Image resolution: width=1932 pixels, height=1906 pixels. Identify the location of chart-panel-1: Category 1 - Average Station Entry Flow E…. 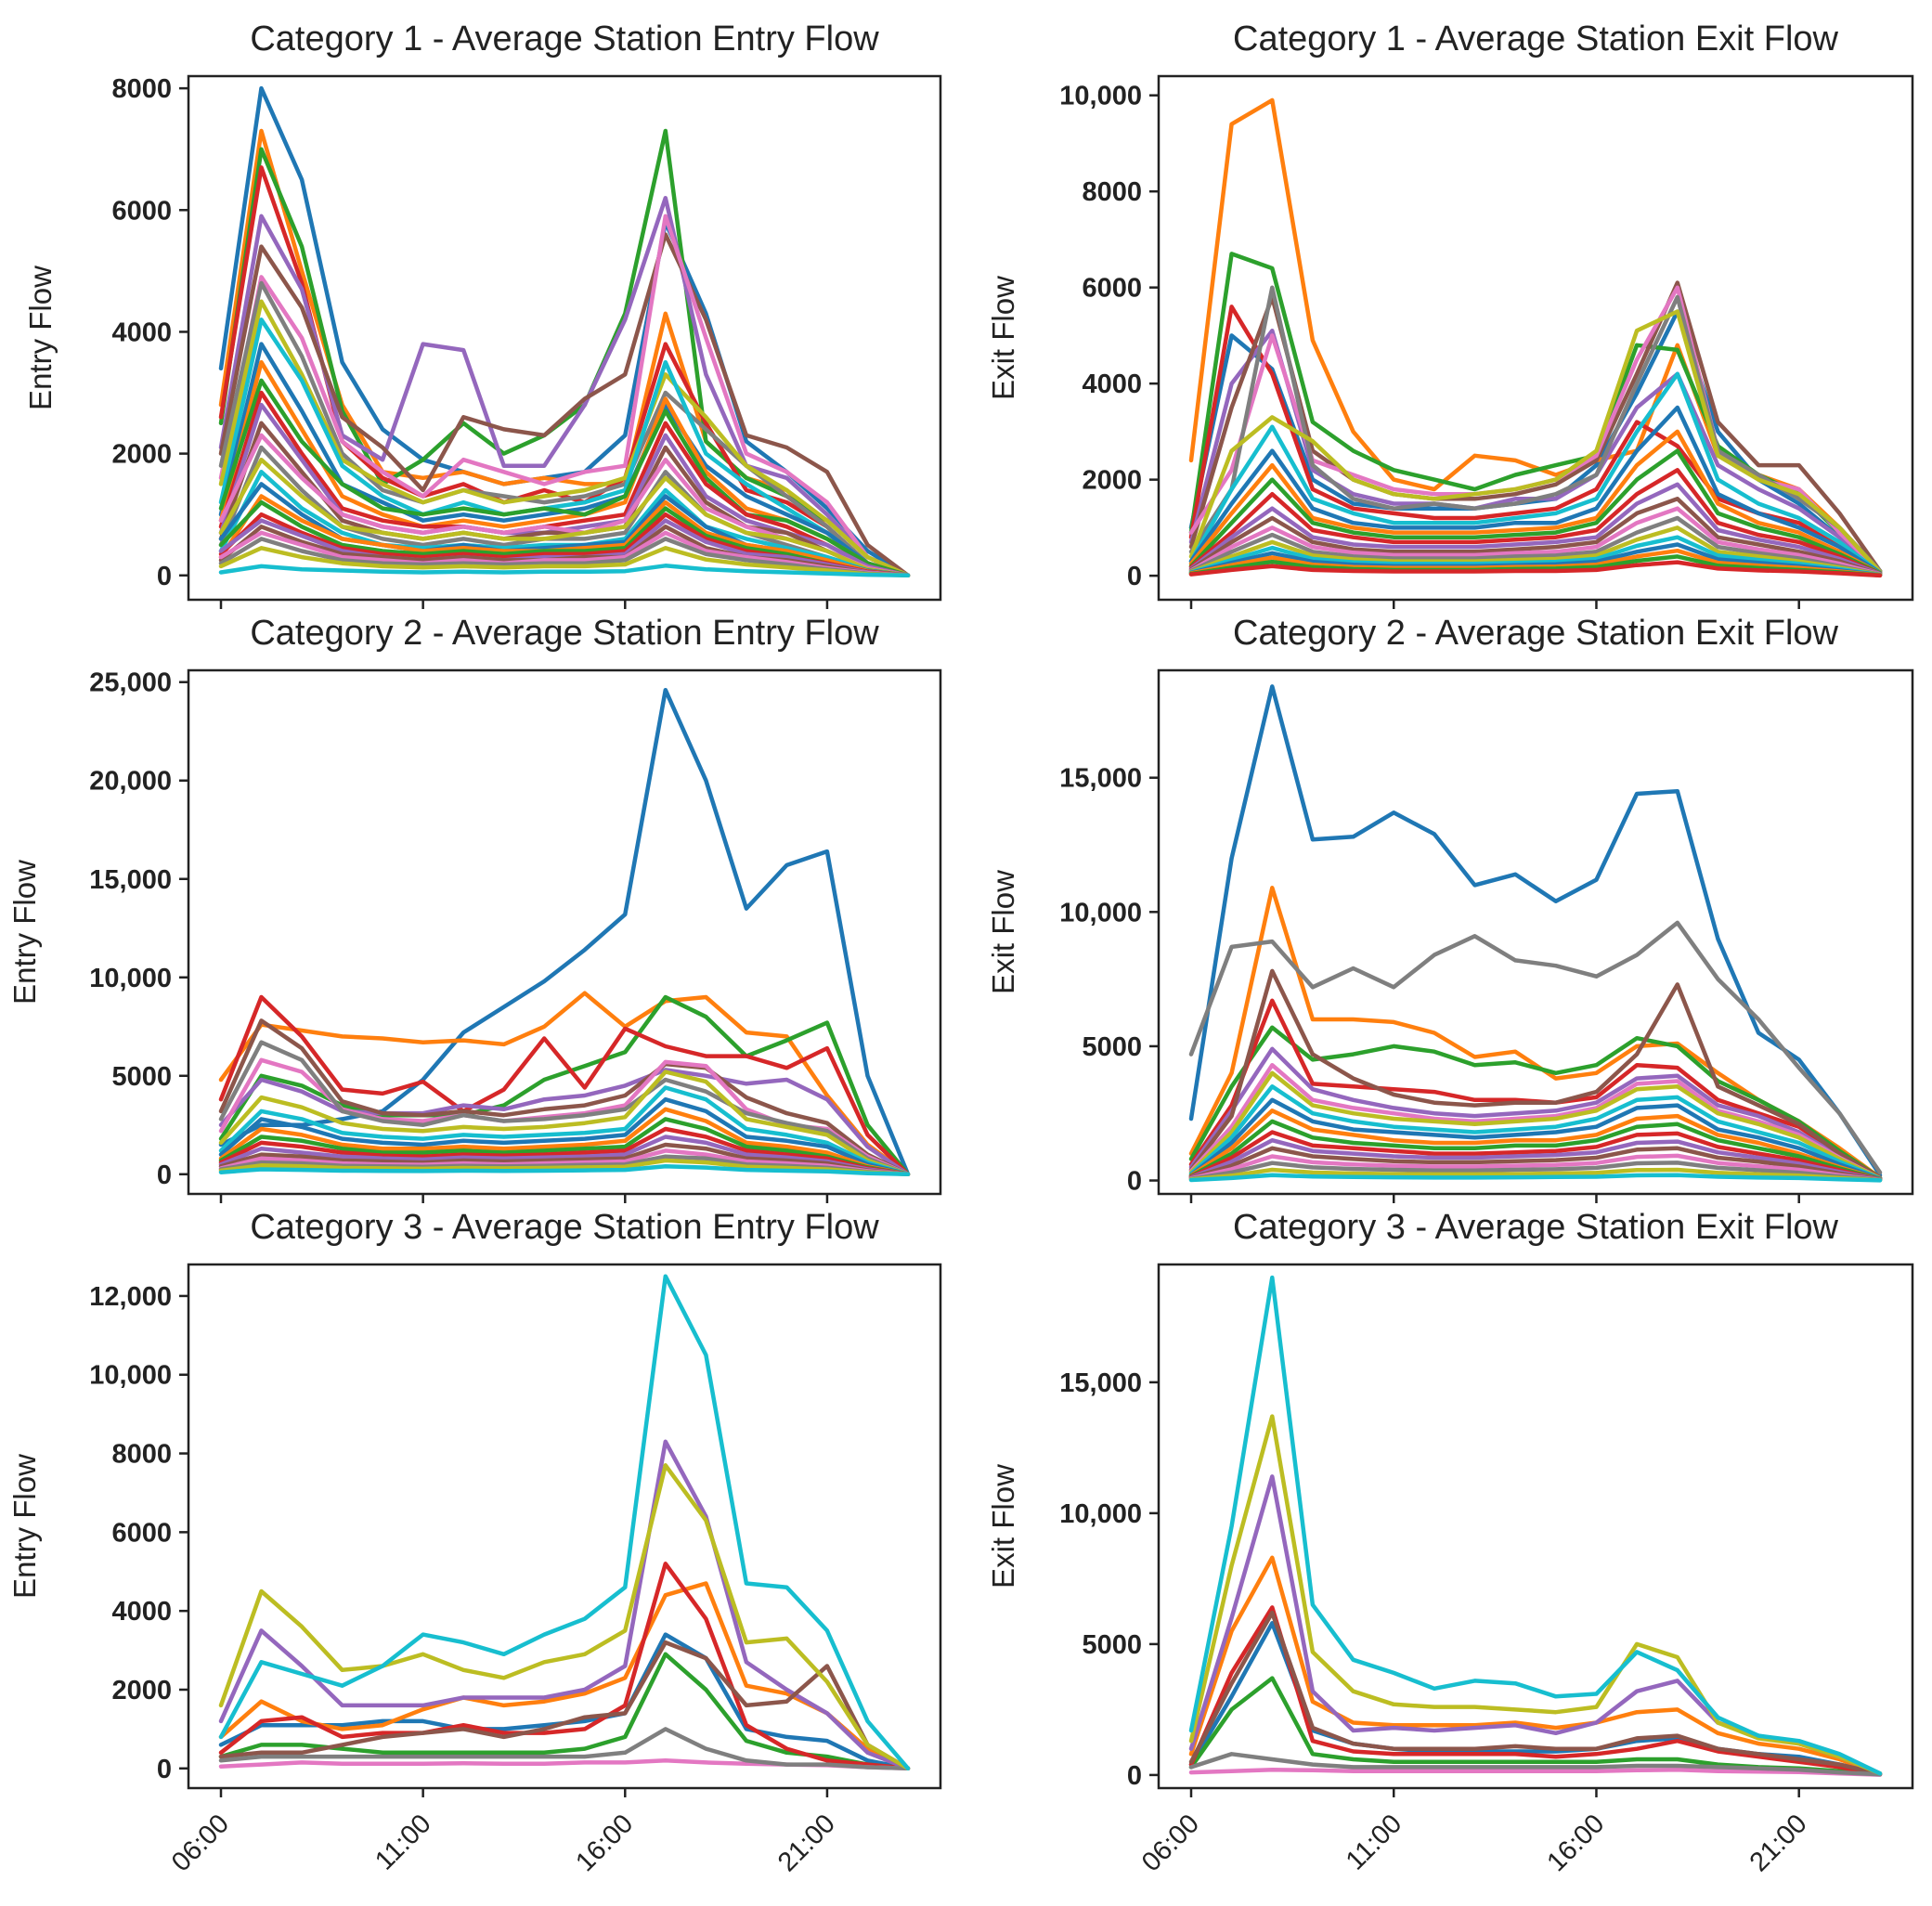
(482, 314).